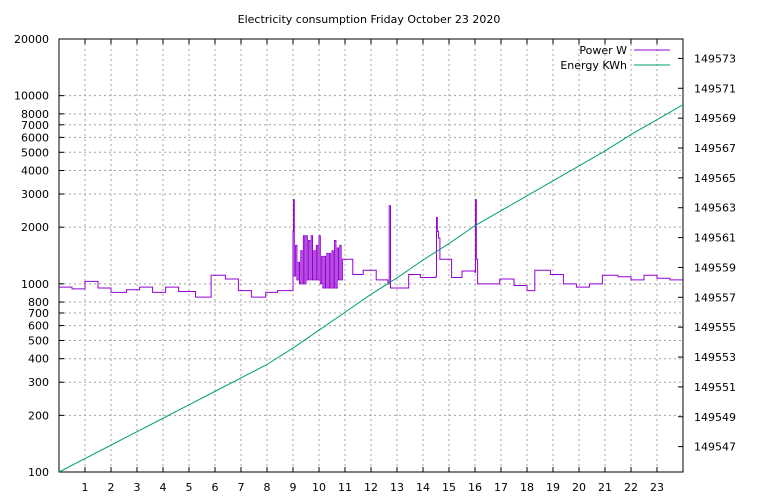 Image resolution: width=768 pixels, height=500 pixels. I want to click on x-tick-label: 23, so click(657, 487).